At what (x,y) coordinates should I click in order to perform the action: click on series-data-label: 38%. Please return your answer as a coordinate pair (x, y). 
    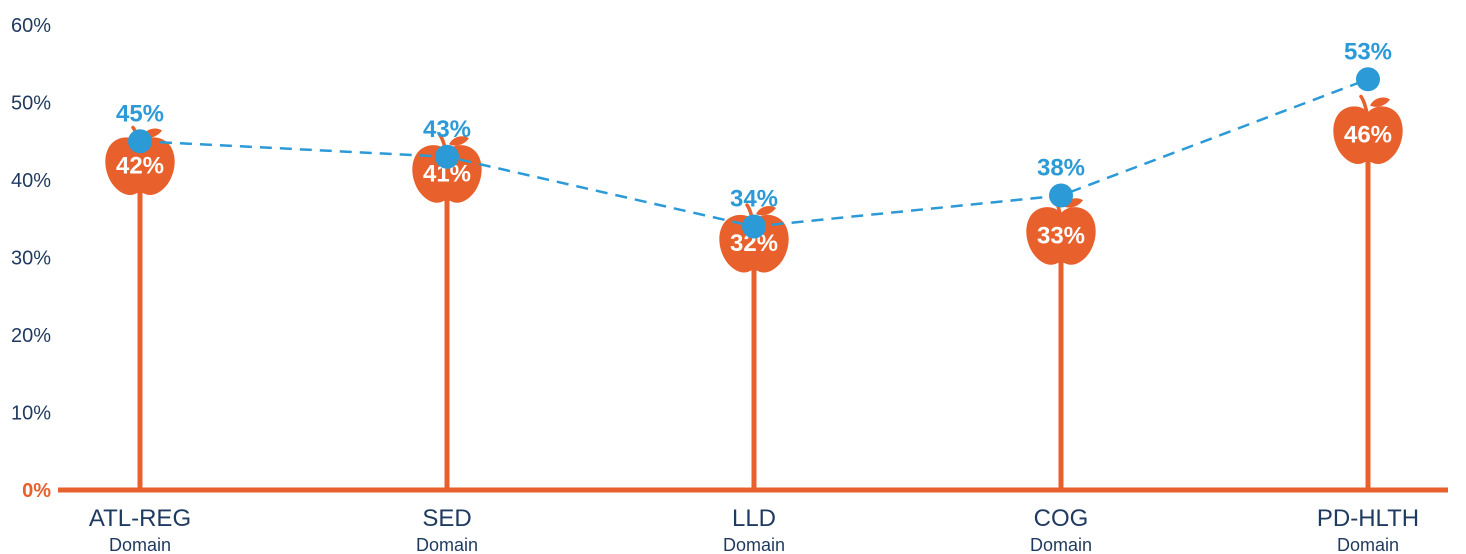
    Looking at the image, I should click on (1061, 168).